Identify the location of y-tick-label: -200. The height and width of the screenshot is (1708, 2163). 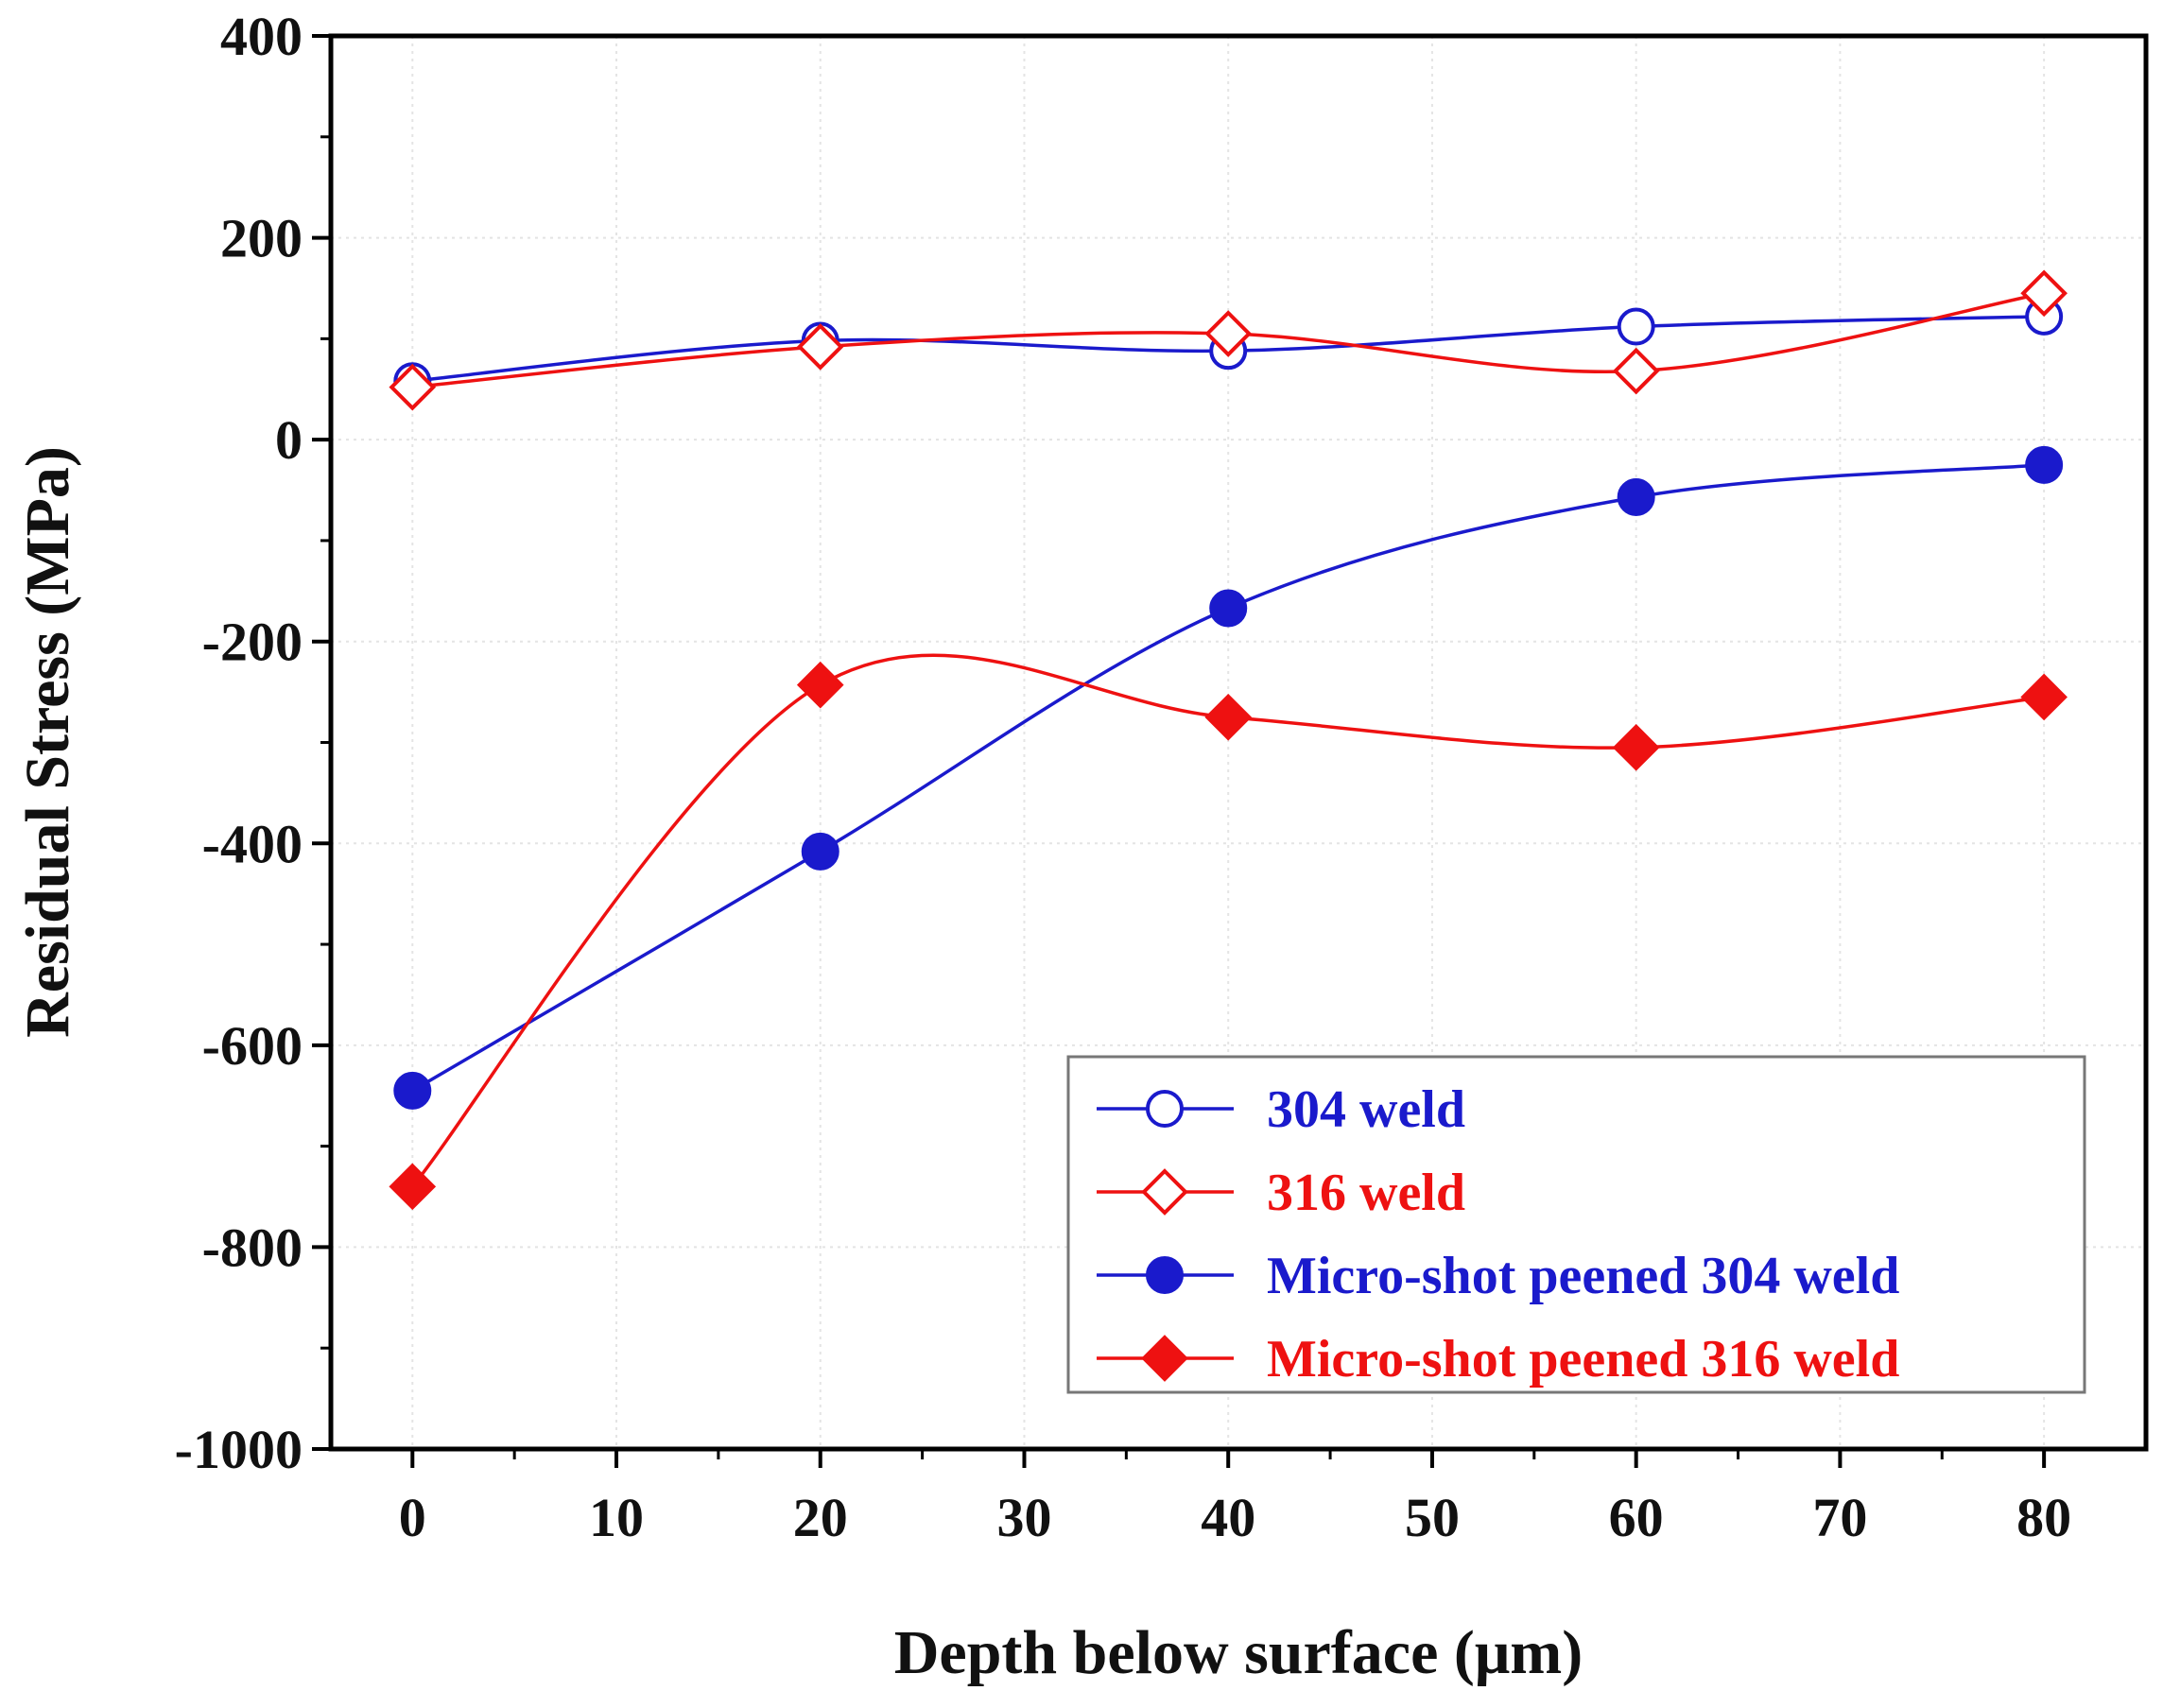
(252, 642).